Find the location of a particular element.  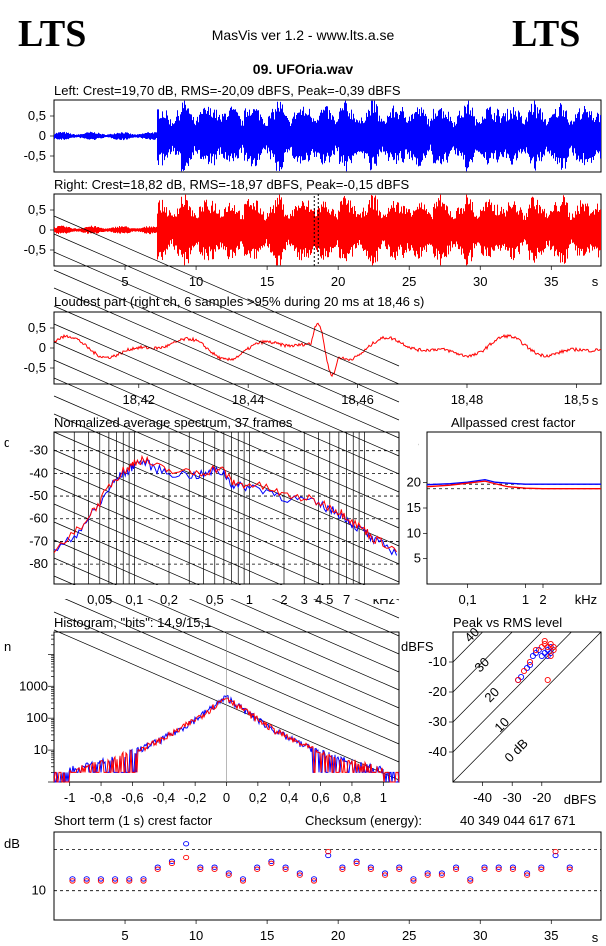

peak-rms-frame is located at coordinates (527, 707).